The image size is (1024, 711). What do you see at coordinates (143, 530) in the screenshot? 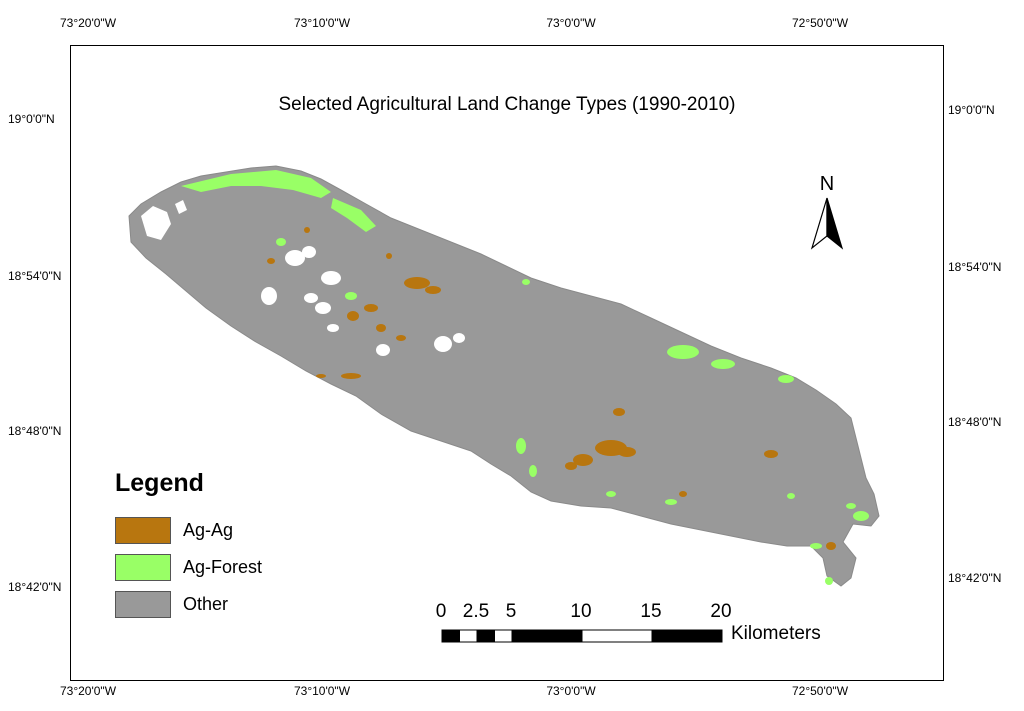
I see `legend-swatch-ag-ag` at bounding box center [143, 530].